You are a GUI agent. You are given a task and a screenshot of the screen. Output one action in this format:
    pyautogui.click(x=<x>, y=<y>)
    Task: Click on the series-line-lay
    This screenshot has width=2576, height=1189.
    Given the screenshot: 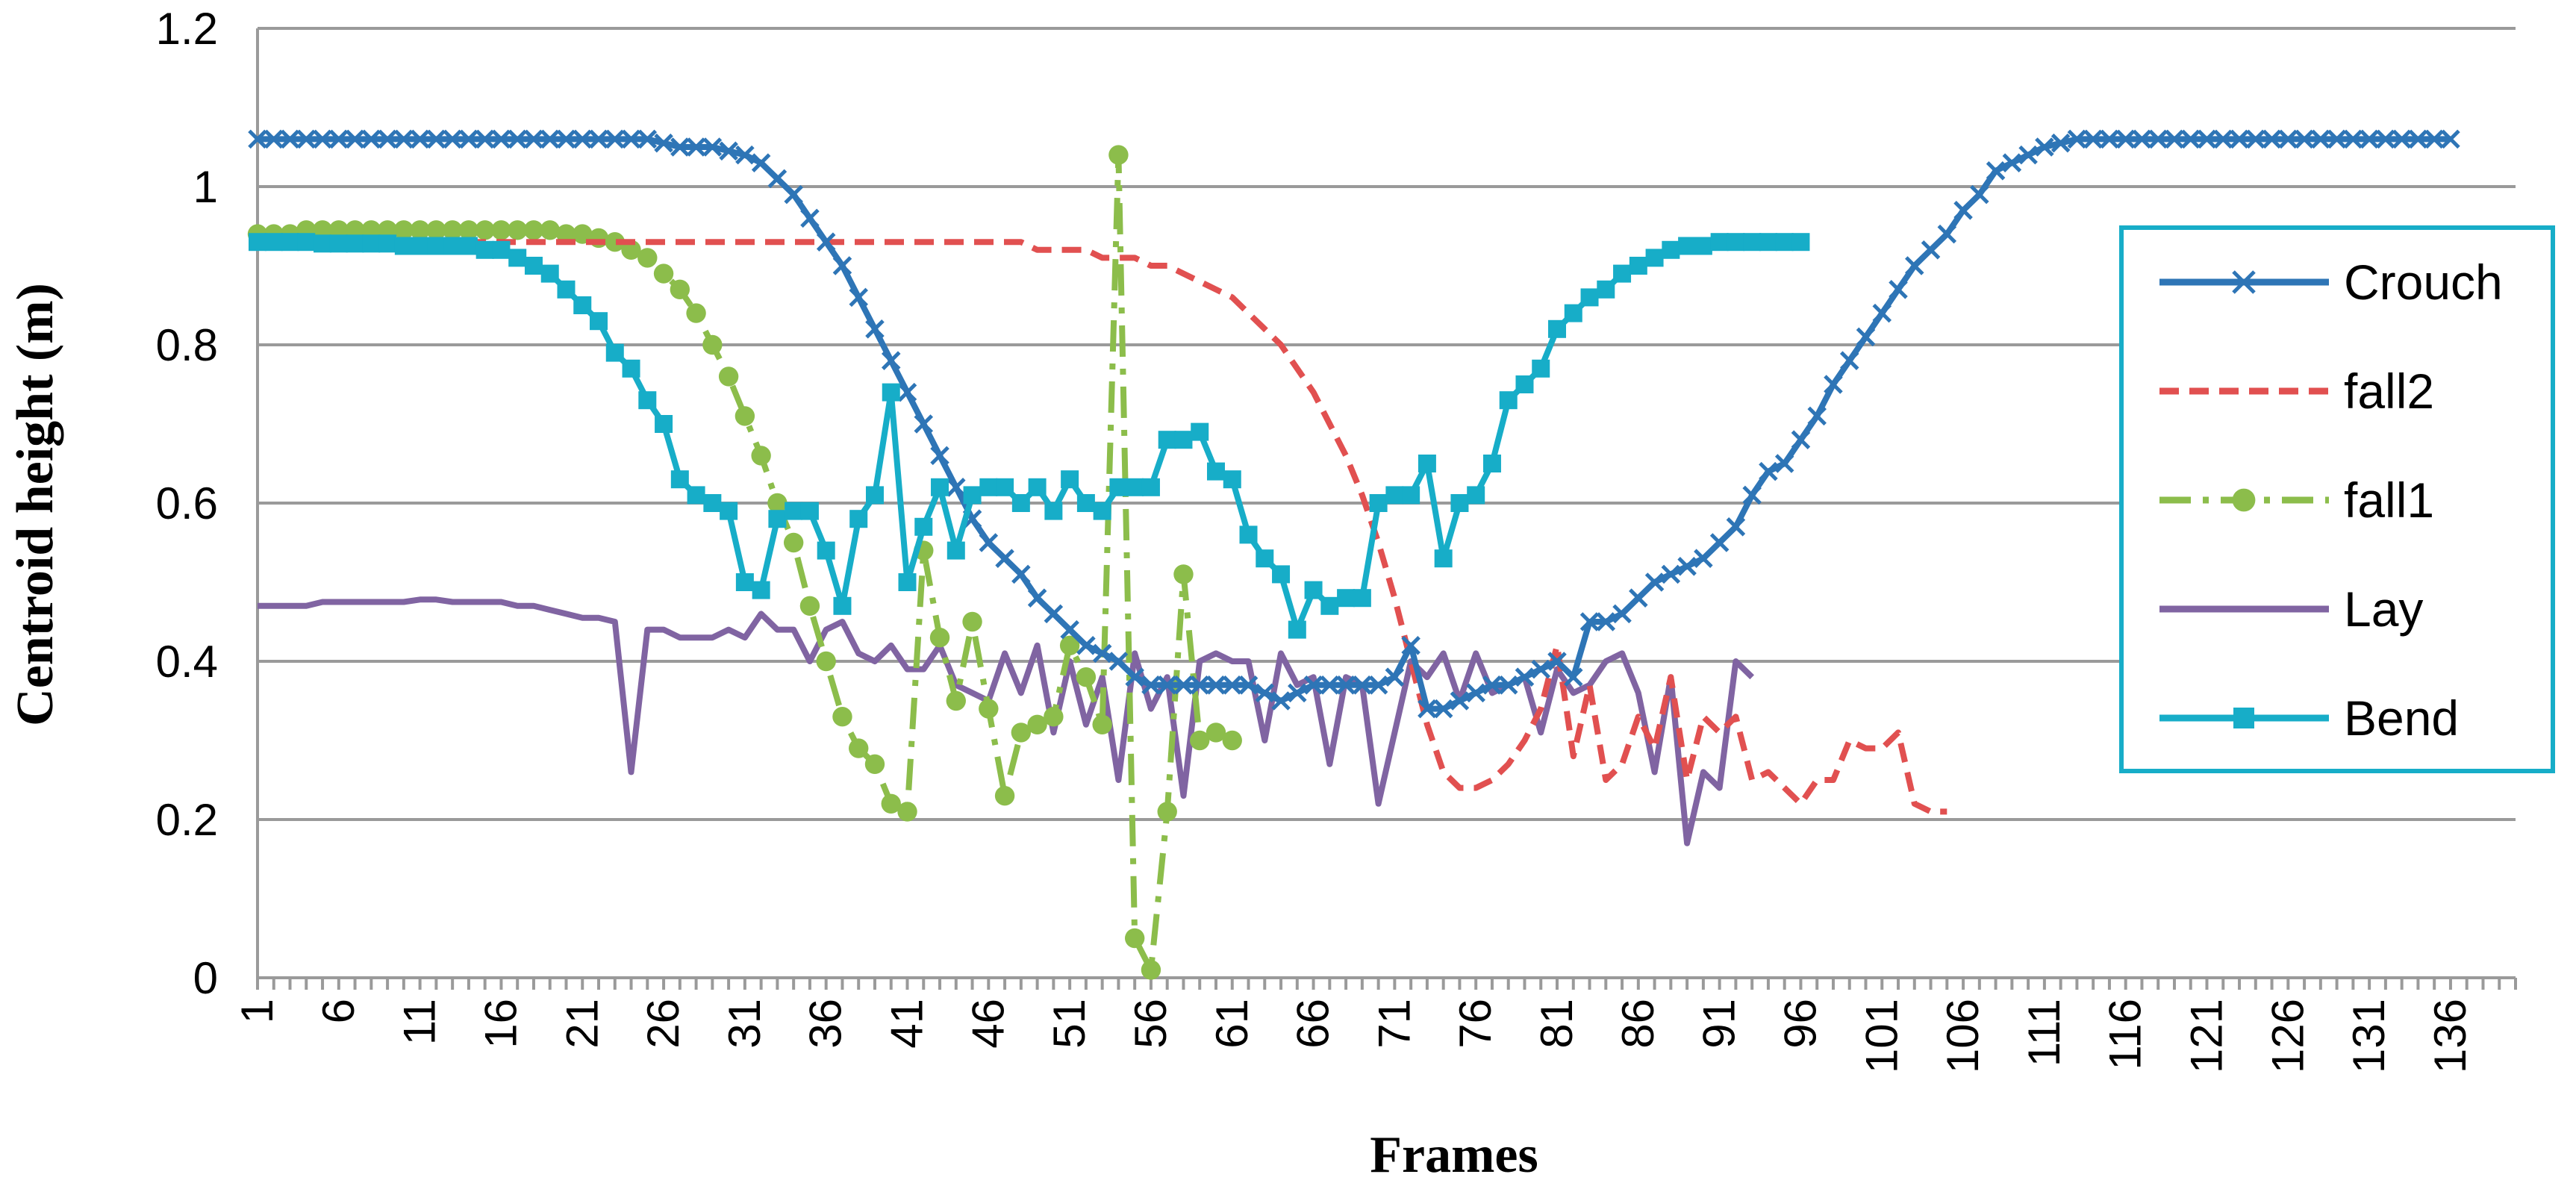 What is the action you would take?
    pyautogui.click(x=1006, y=721)
    